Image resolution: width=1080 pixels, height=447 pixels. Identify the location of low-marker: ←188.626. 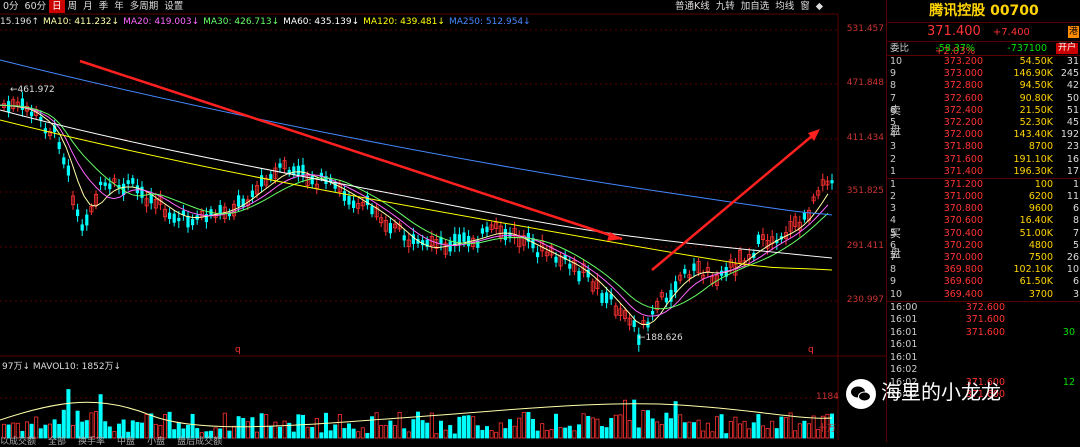
(660, 338).